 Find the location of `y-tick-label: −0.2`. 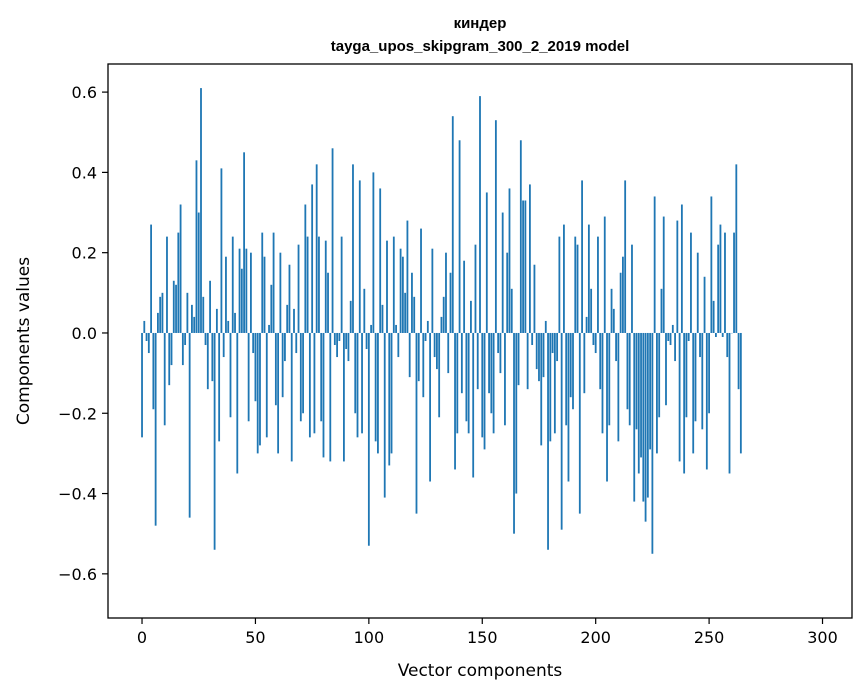

y-tick-label: −0.2 is located at coordinates (77, 413).